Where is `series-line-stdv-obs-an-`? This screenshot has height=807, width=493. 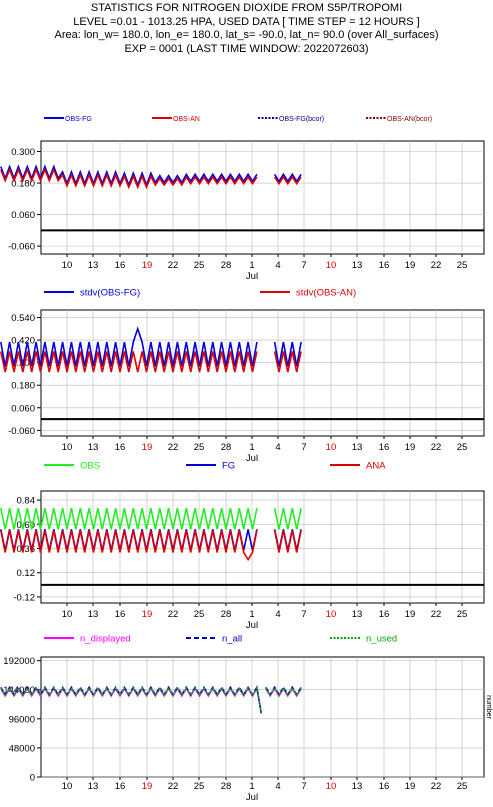
series-line-stdv-obs-an- is located at coordinates (129, 362).